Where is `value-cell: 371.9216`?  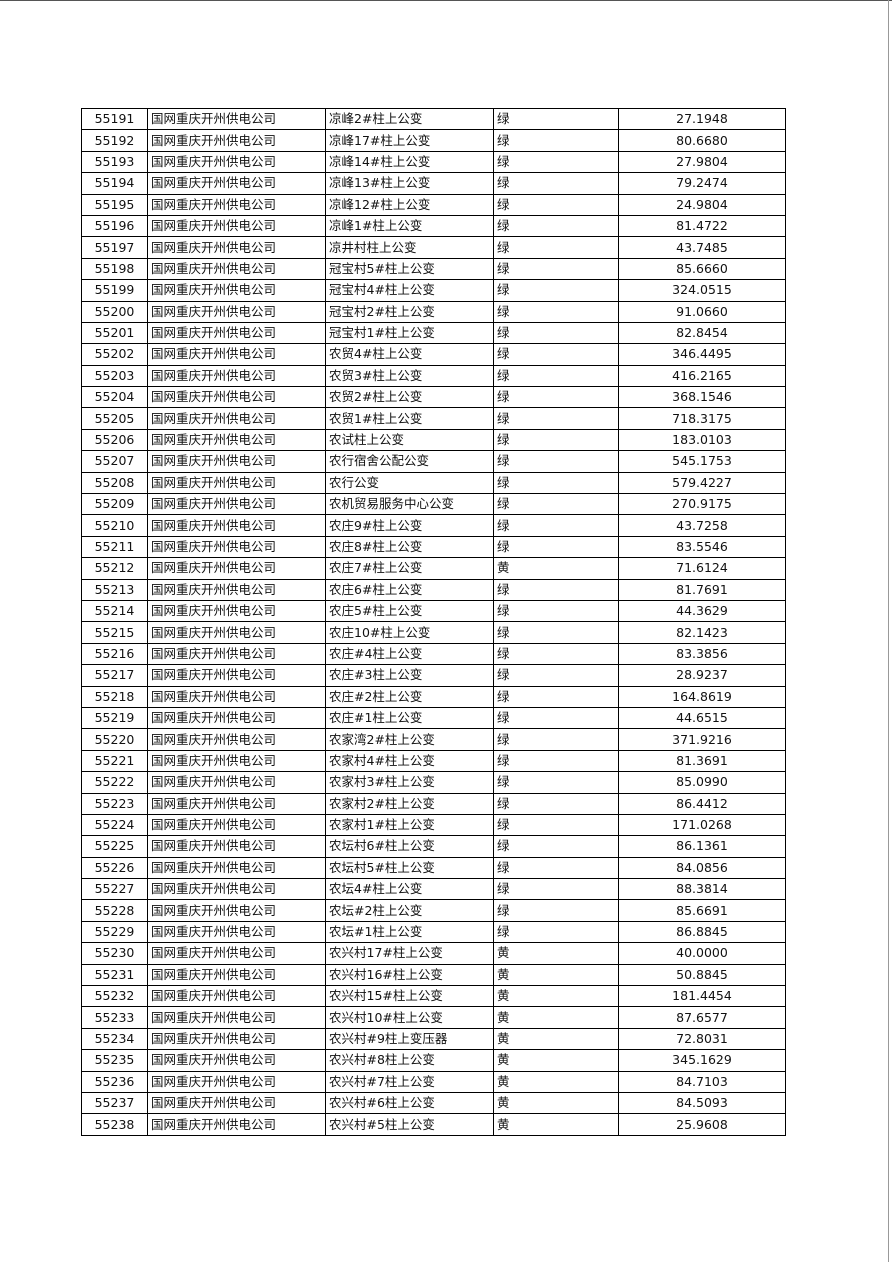
value-cell: 371.9216 is located at coordinates (702, 739).